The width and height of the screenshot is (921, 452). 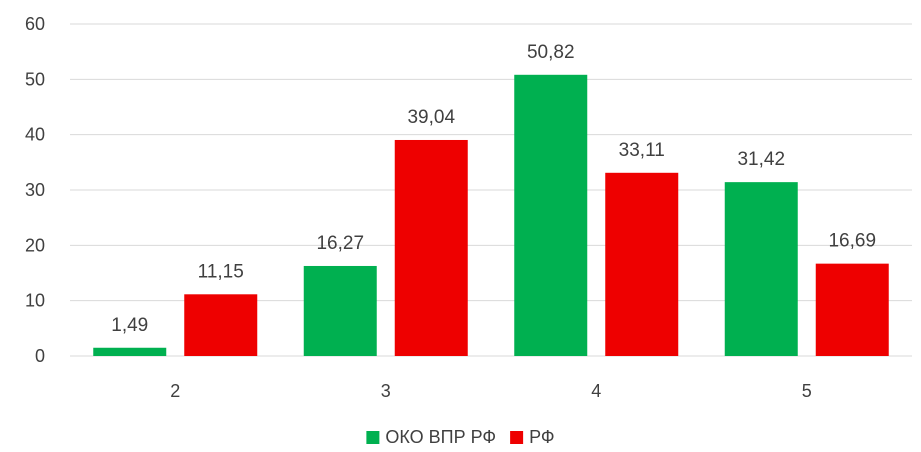 I want to click on x-category-label: 5, so click(x=807, y=391).